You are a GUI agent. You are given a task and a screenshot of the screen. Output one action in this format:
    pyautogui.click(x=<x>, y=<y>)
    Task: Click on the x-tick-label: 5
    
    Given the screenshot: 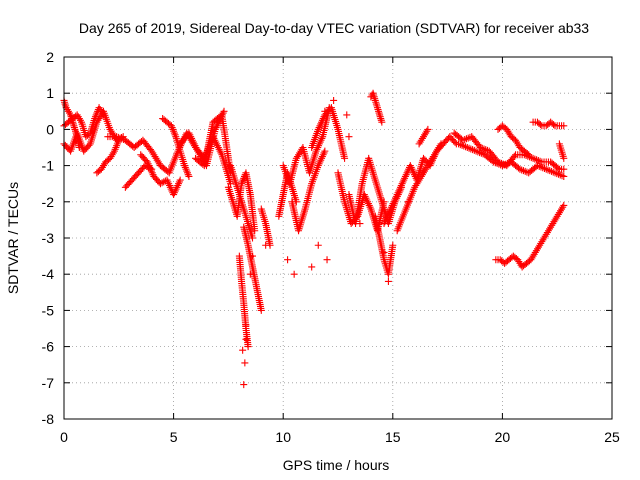 What is the action you would take?
    pyautogui.click(x=174, y=437)
    